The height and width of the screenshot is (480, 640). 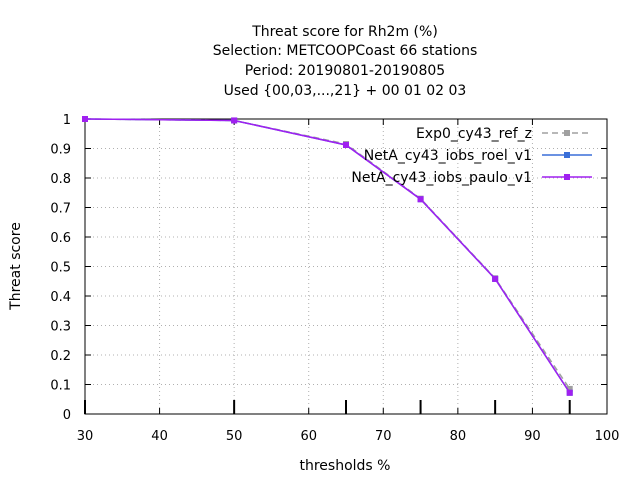 What do you see at coordinates (607, 436) in the screenshot?
I see `x-tick-label: 100` at bounding box center [607, 436].